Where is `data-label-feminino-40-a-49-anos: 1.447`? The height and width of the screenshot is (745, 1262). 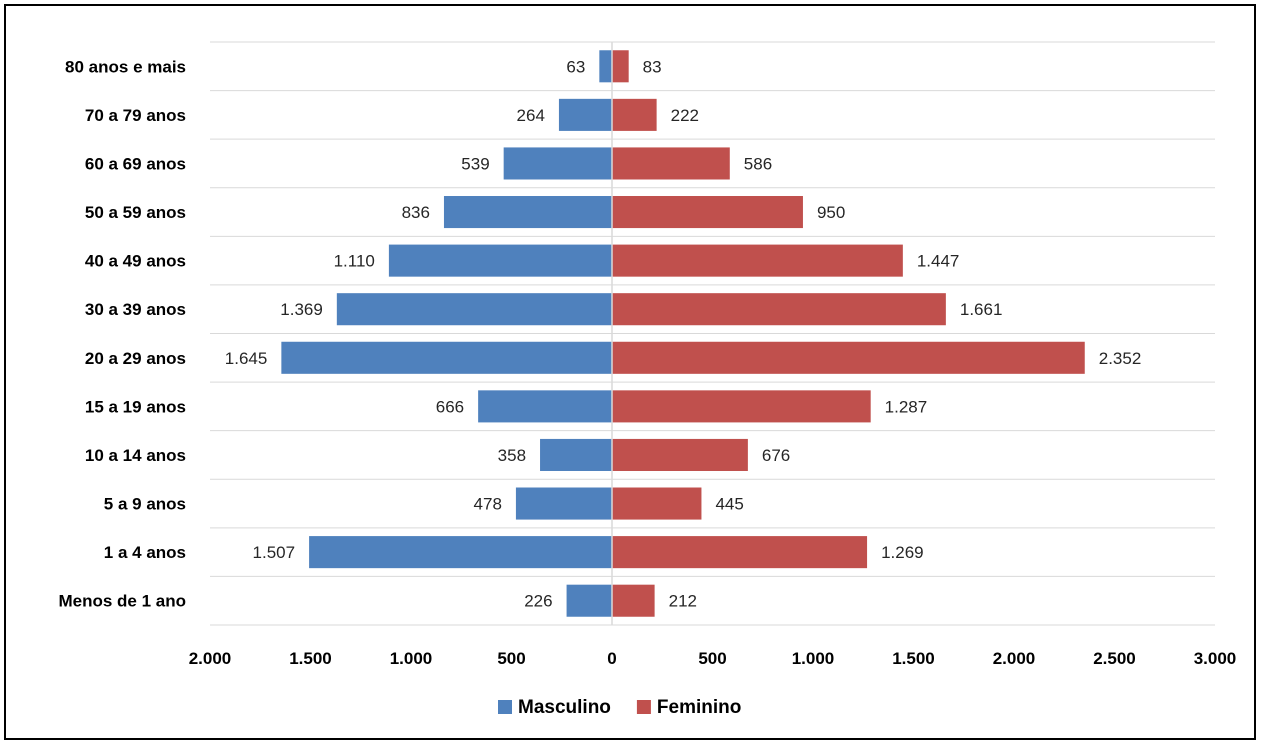 data-label-feminino-40-a-49-anos: 1.447 is located at coordinates (938, 261).